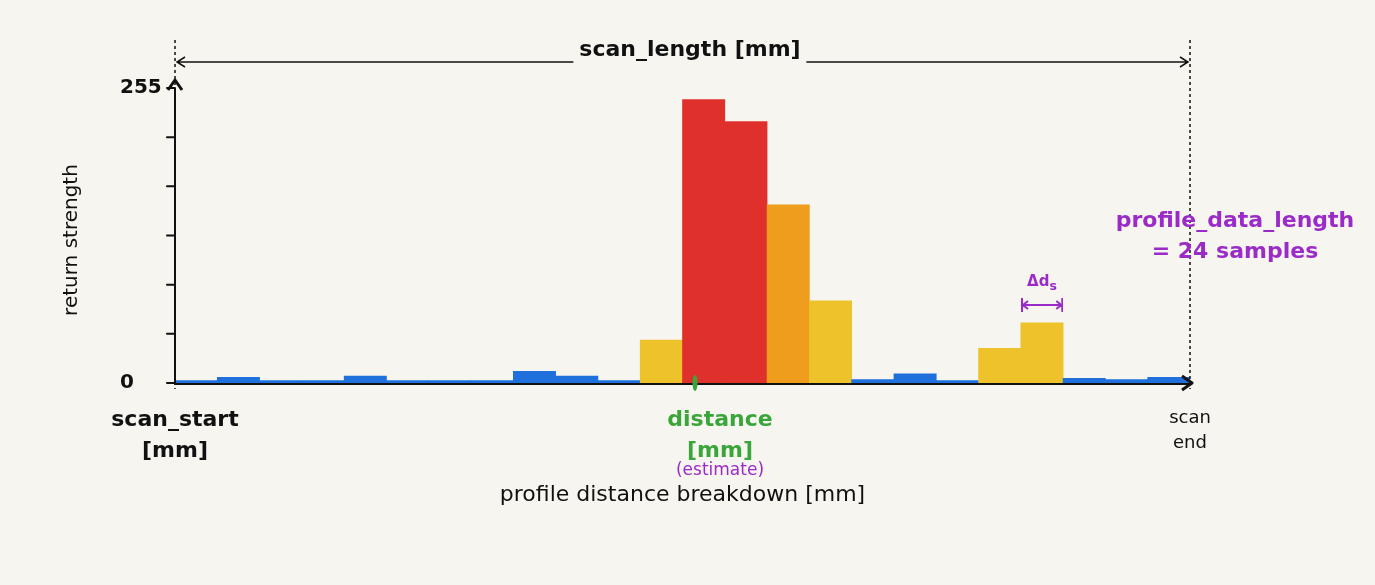  What do you see at coordinates (1235, 235) in the screenshot?
I see `annotation: profile_data_length = 24 samples` at bounding box center [1235, 235].